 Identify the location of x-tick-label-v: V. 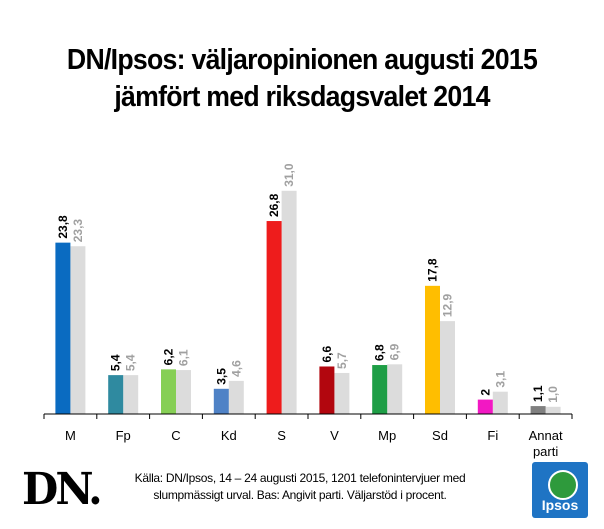
(334, 435).